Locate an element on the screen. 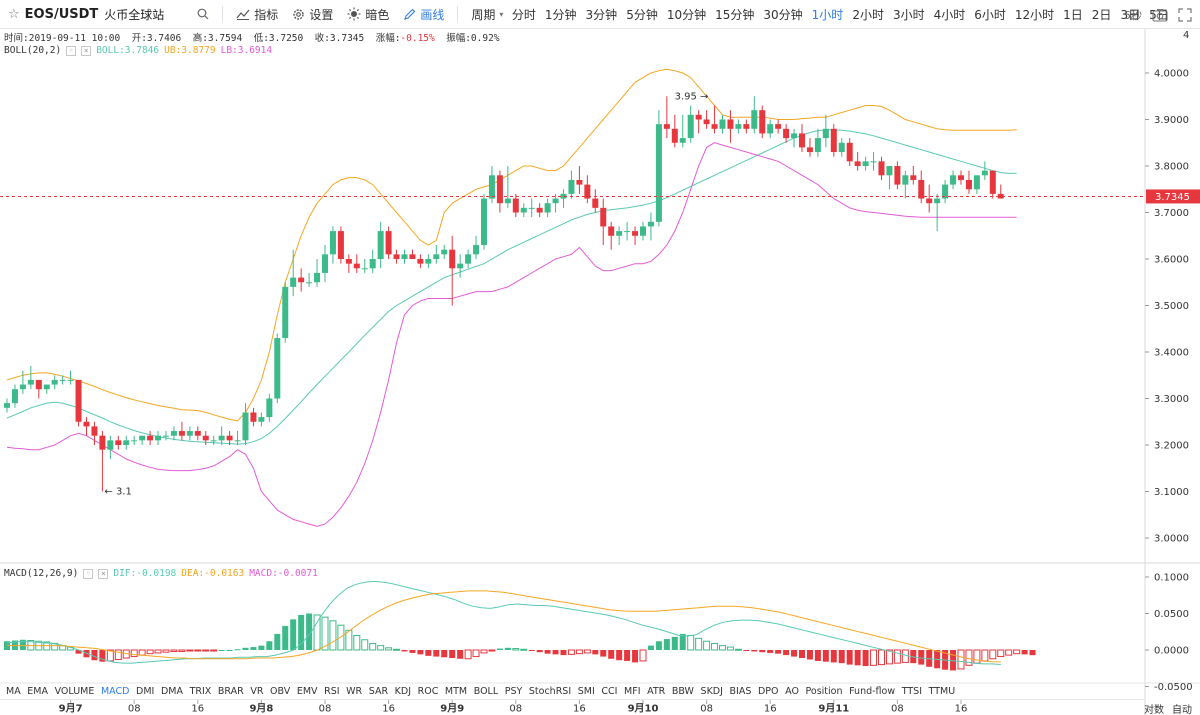 The image size is (1200, 715). indicator-tab: BOLL is located at coordinates (486, 691).